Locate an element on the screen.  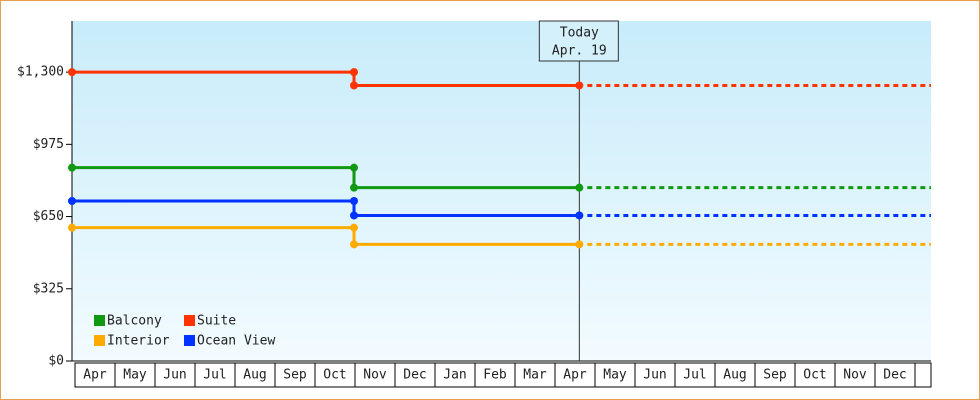
x-tick-label: Feb is located at coordinates (495, 375).